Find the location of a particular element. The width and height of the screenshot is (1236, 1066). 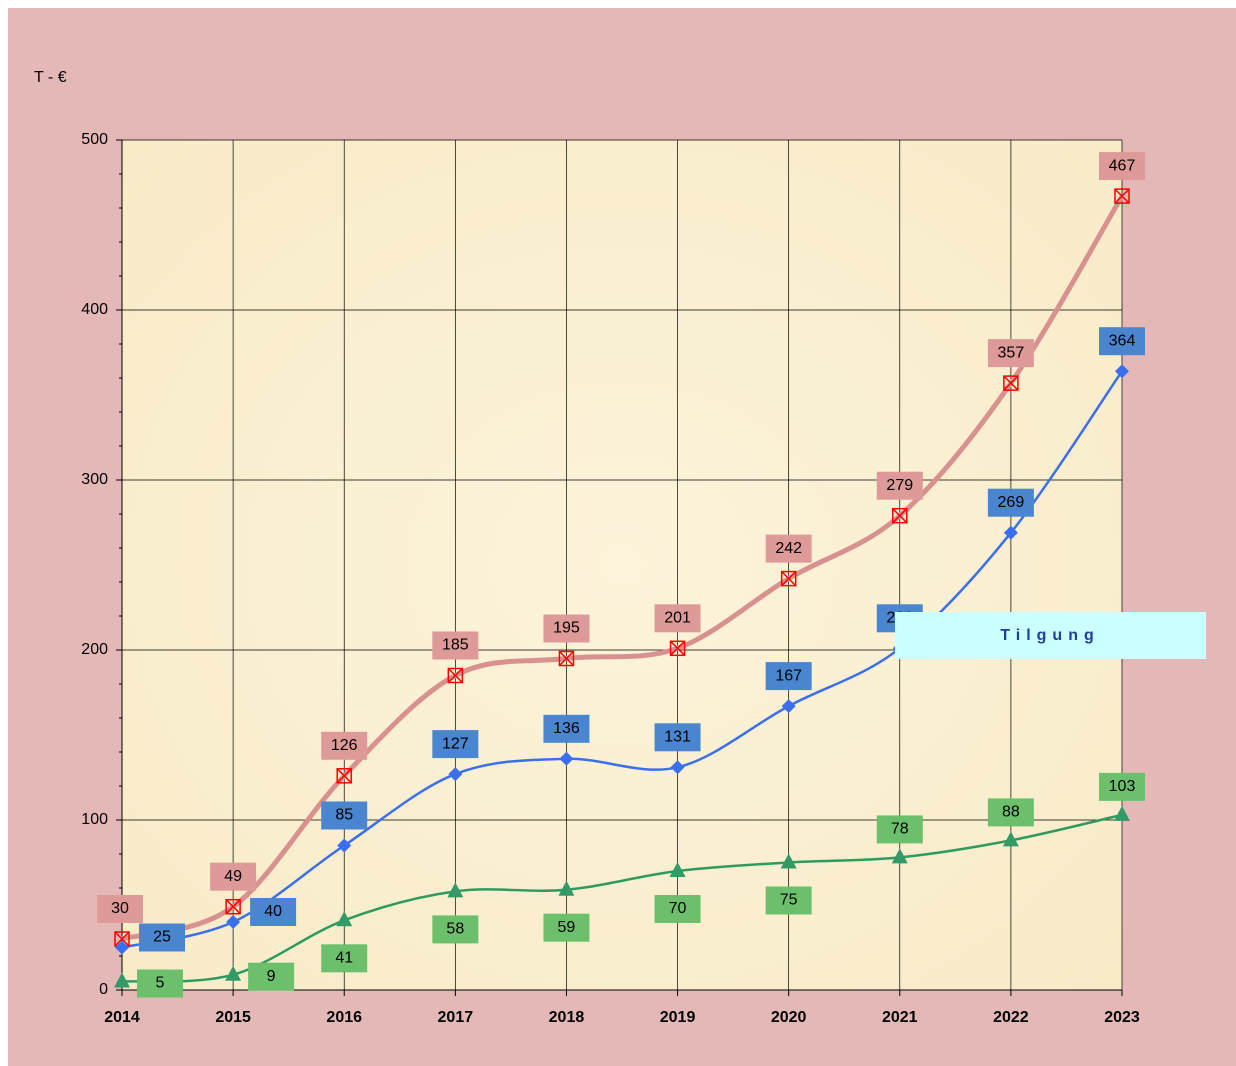

x-tick-label: 2019 is located at coordinates (678, 1017).